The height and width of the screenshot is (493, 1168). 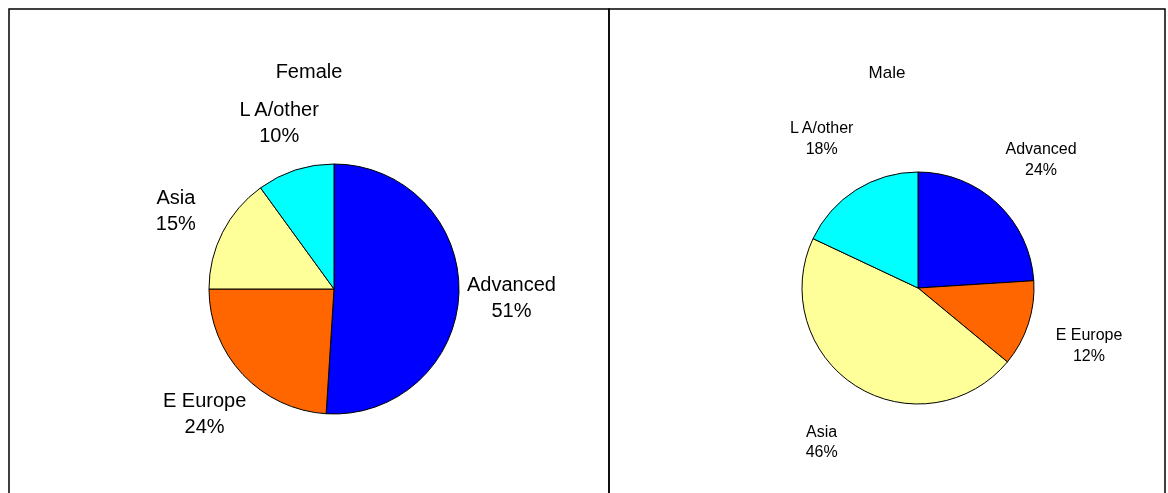 I want to click on data-label: 10%, so click(x=279, y=135).